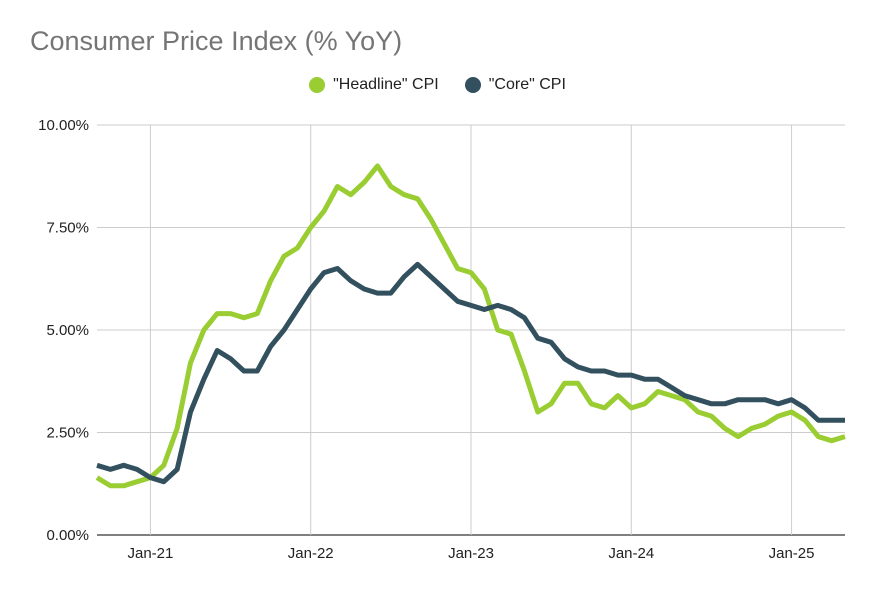 The width and height of the screenshot is (875, 591). I want to click on y-tick-label: 5.00%, so click(67, 330).